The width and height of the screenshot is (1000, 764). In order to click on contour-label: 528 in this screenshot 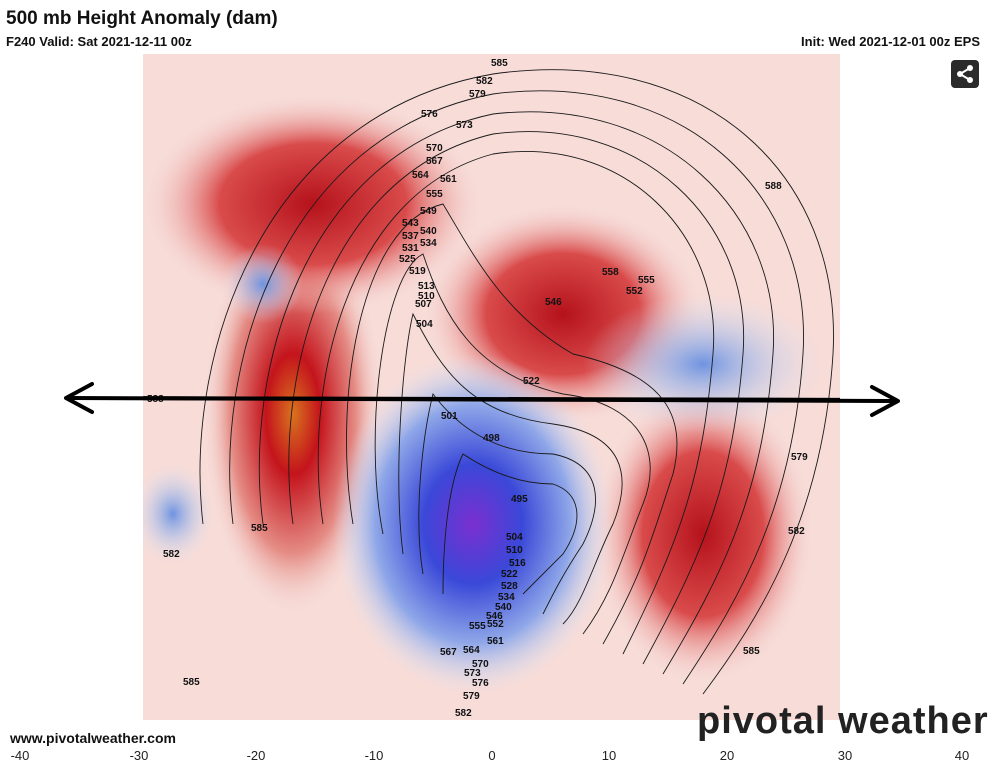, I will do `click(509, 586)`.